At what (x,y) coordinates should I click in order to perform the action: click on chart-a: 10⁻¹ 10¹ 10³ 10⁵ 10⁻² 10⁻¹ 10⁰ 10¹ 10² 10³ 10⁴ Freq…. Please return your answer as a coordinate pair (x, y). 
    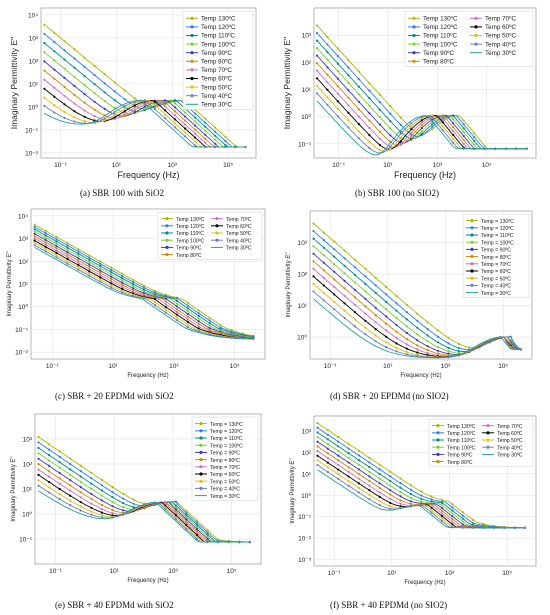
    Looking at the image, I should click on (133, 93).